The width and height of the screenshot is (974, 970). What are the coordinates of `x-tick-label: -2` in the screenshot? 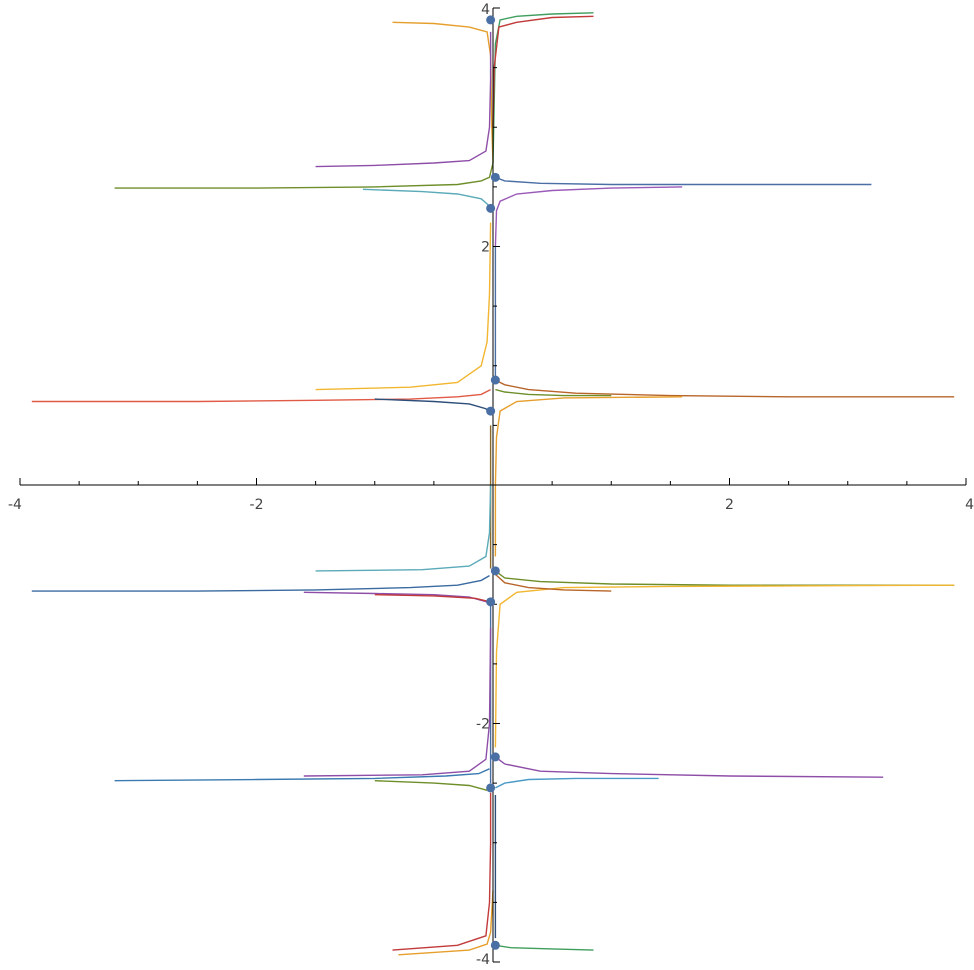 It's located at (257, 505).